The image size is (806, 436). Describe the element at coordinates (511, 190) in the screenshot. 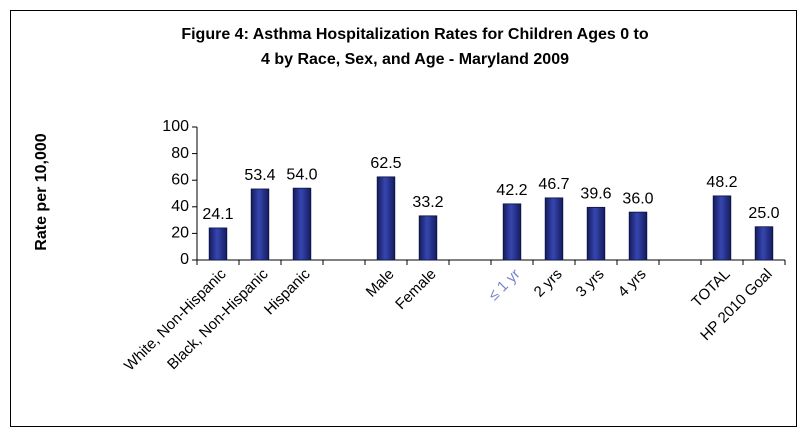

I see `data-label: 42.2` at that location.